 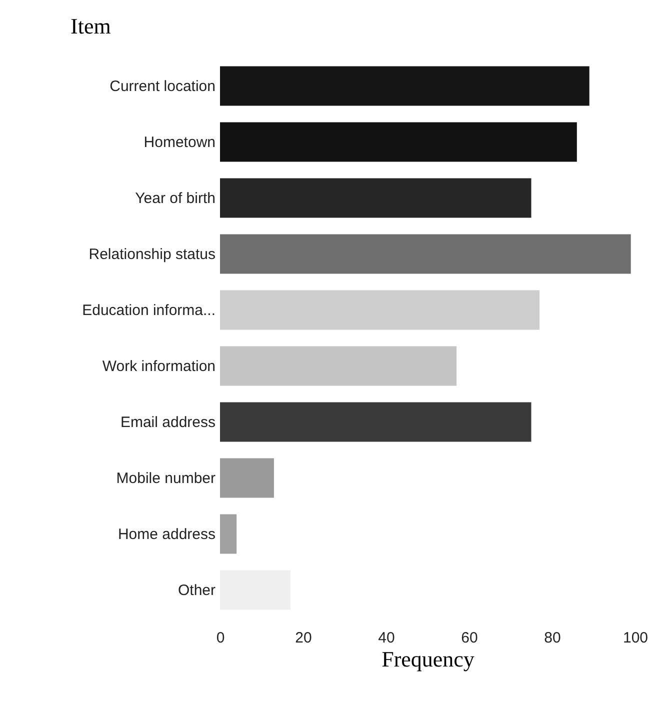 What do you see at coordinates (303, 638) in the screenshot?
I see `x-tick-label: 20` at bounding box center [303, 638].